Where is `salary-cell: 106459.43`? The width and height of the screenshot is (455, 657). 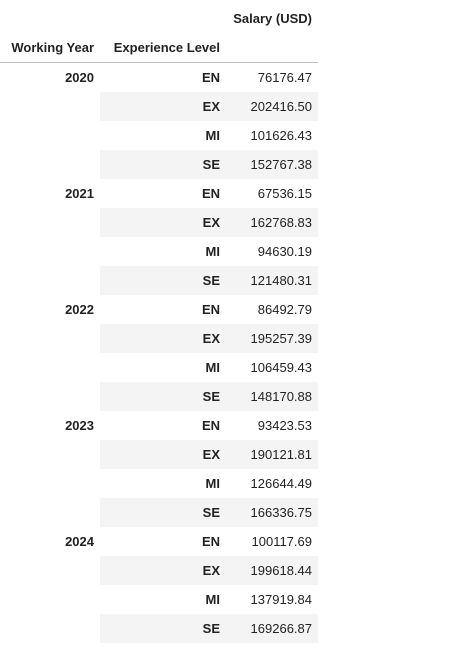 salary-cell: 106459.43 is located at coordinates (281, 367).